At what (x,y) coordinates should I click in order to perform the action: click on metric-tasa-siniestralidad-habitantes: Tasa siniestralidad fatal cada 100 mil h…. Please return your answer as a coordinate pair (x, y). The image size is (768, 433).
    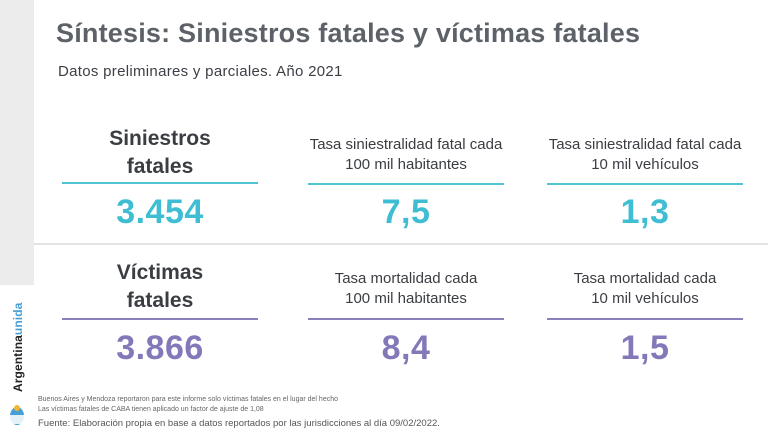
    Looking at the image, I should click on (406, 183).